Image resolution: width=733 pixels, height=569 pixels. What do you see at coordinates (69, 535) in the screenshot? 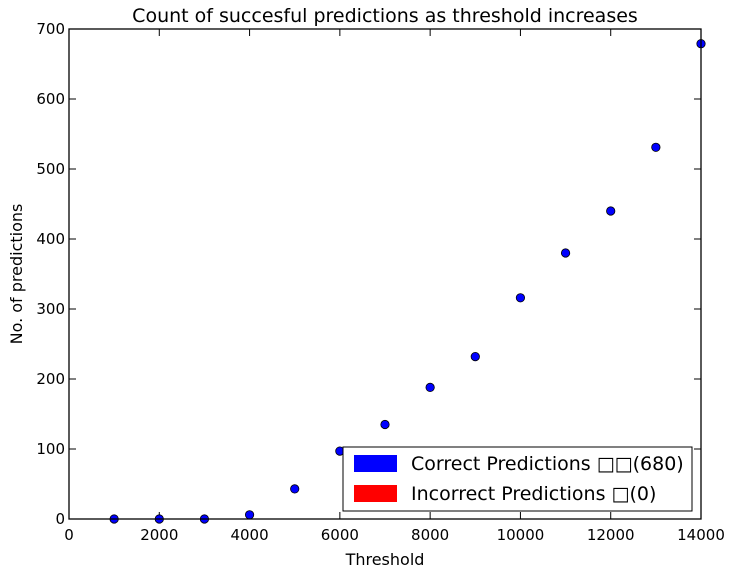
I see `x-tick-label: 0` at bounding box center [69, 535].